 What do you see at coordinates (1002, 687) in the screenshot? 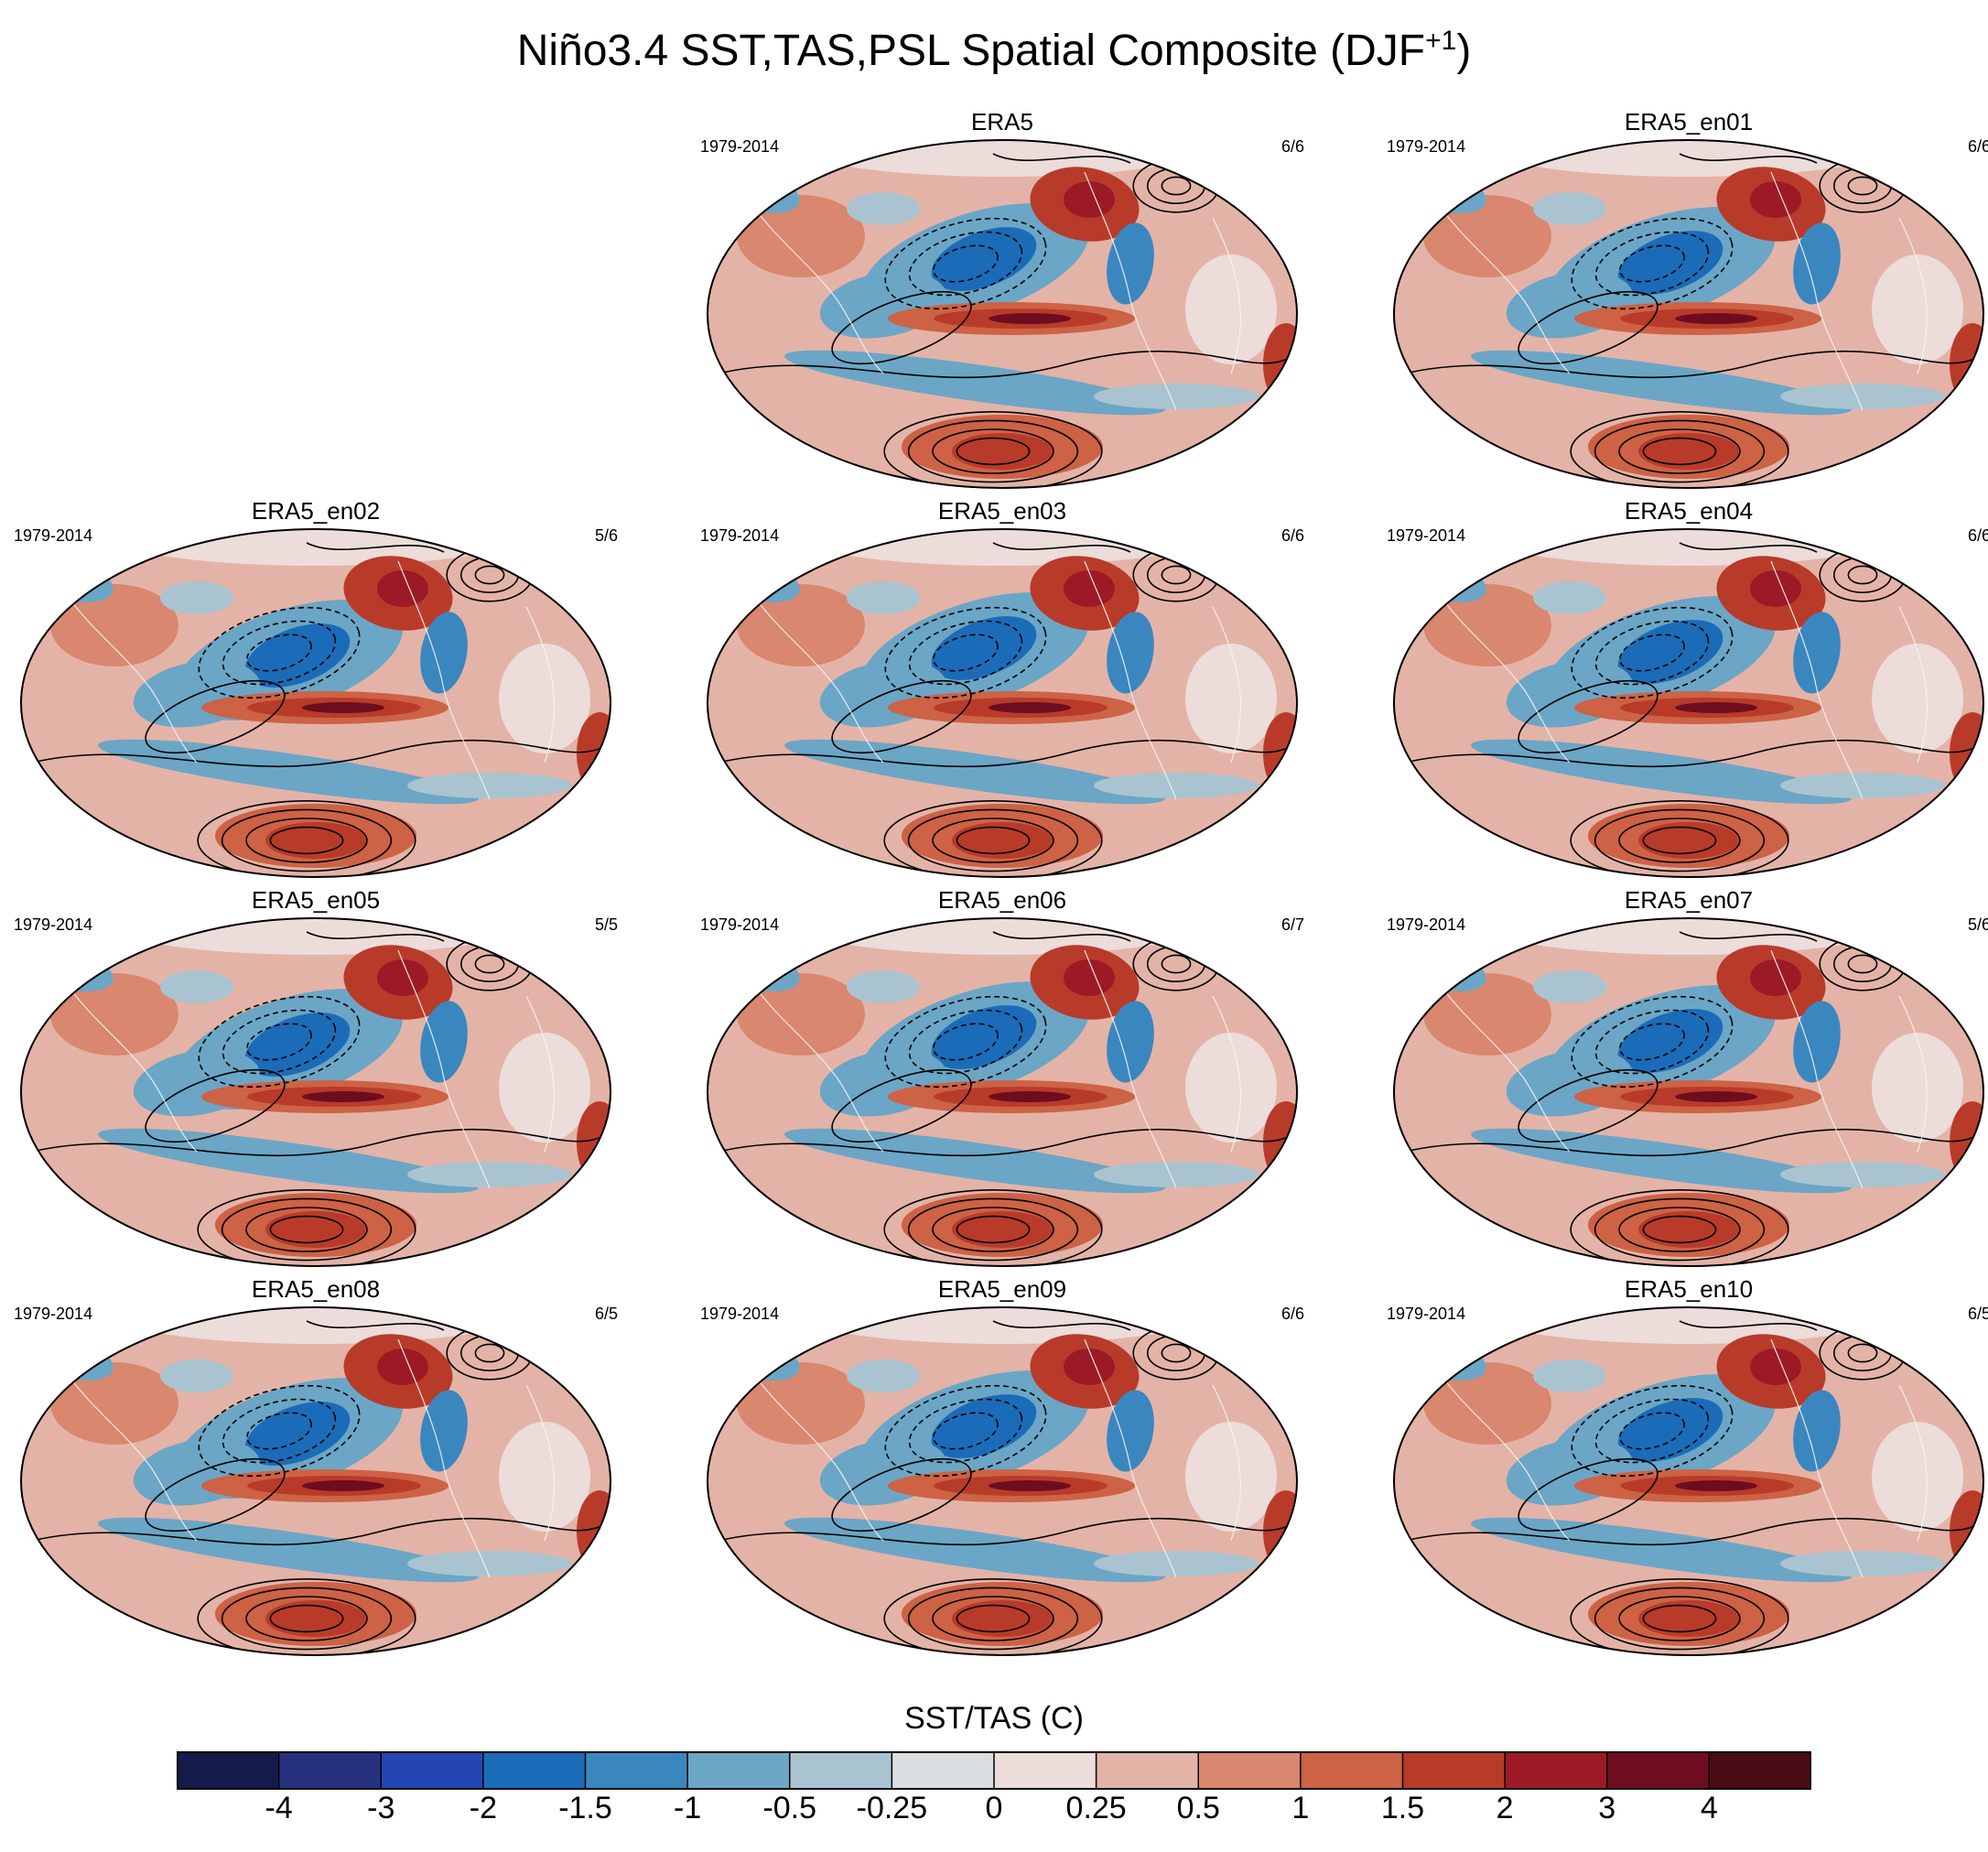
I see `map-panel: ERA5_en03 1979-2014 6/6` at bounding box center [1002, 687].